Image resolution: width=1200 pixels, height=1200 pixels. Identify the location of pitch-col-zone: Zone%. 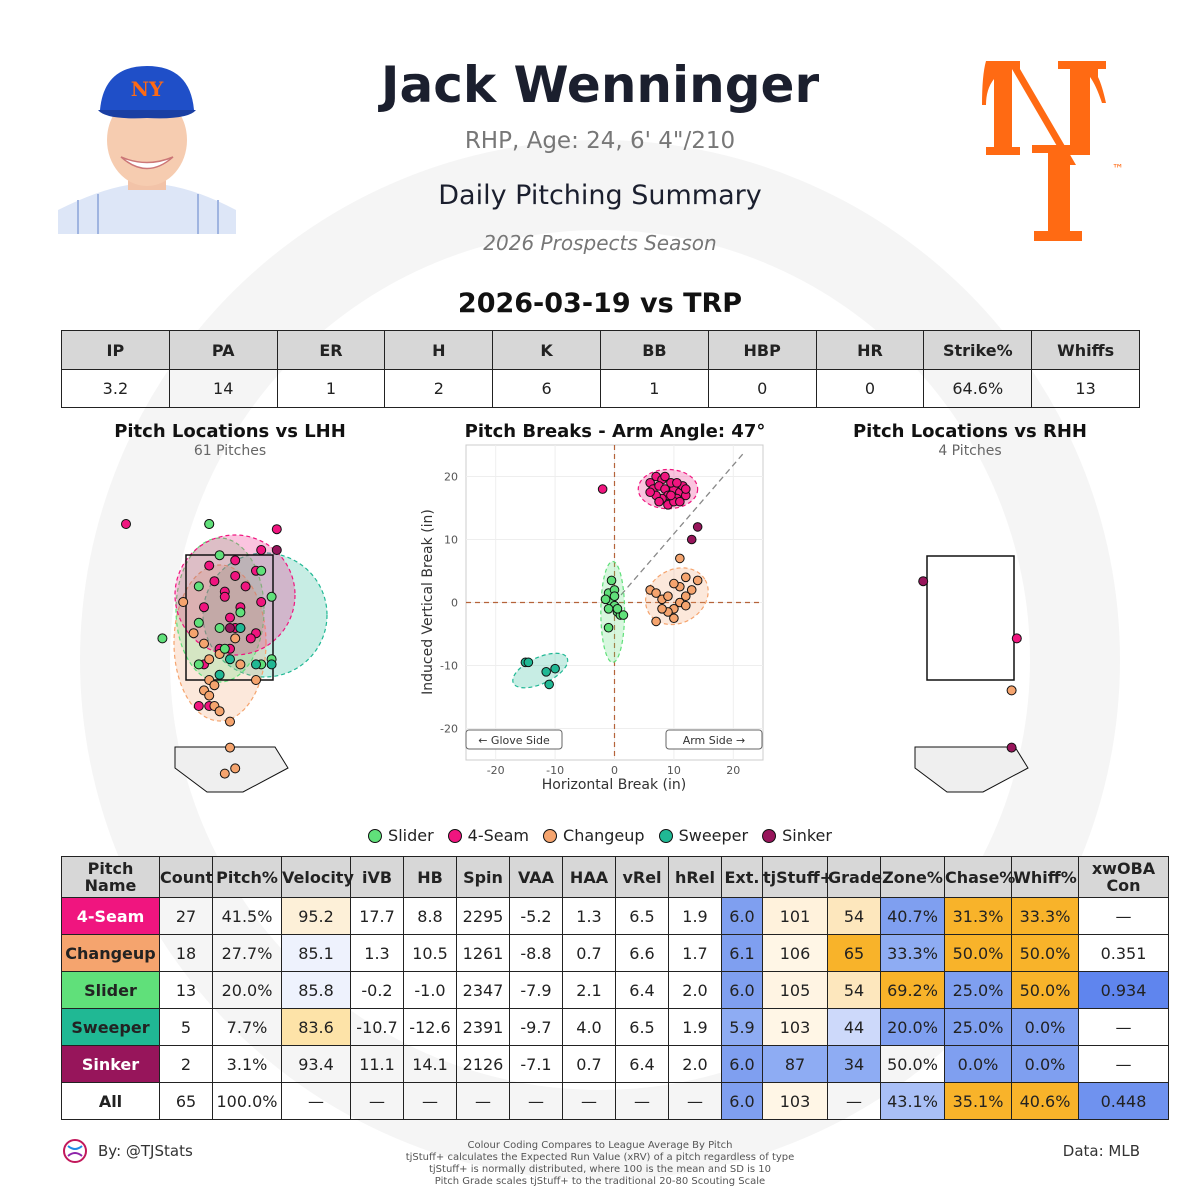
(912, 877).